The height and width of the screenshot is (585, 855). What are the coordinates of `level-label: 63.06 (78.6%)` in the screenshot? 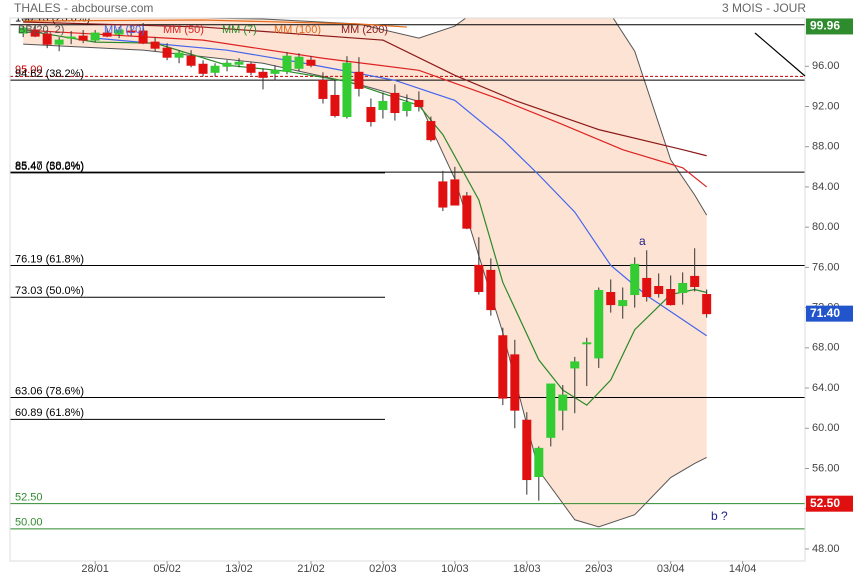 It's located at (49, 391).